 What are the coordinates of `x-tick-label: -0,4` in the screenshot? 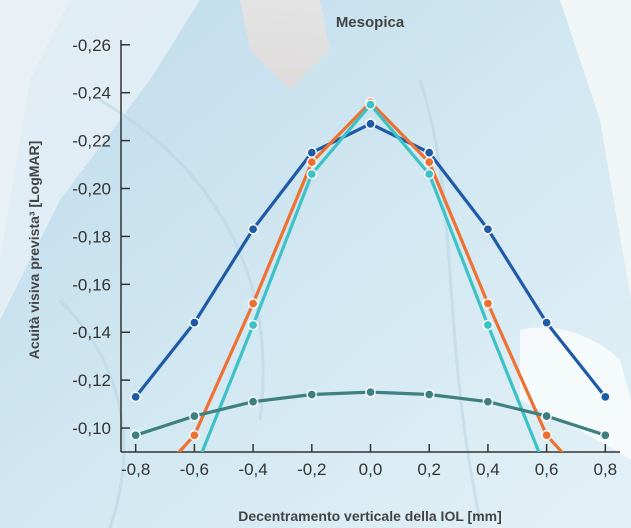 It's located at (252, 469).